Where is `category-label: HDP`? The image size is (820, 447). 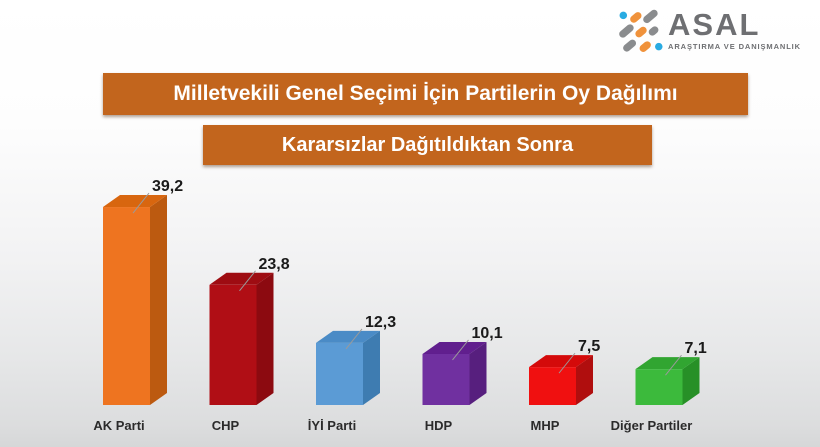
category-label: HDP is located at coordinates (439, 425).